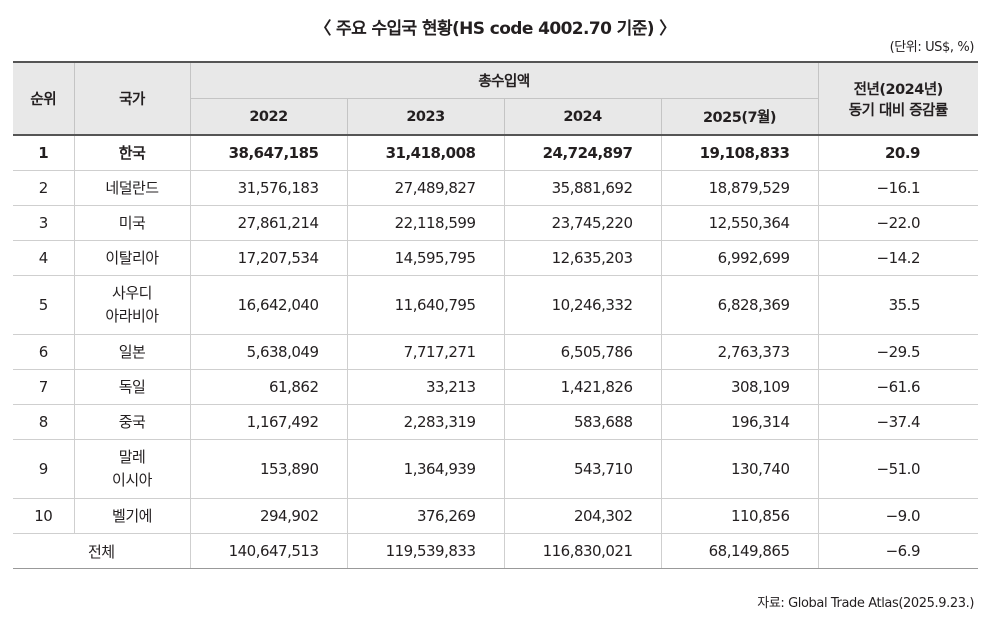  I want to click on value-cell: 33,213, so click(425, 387).